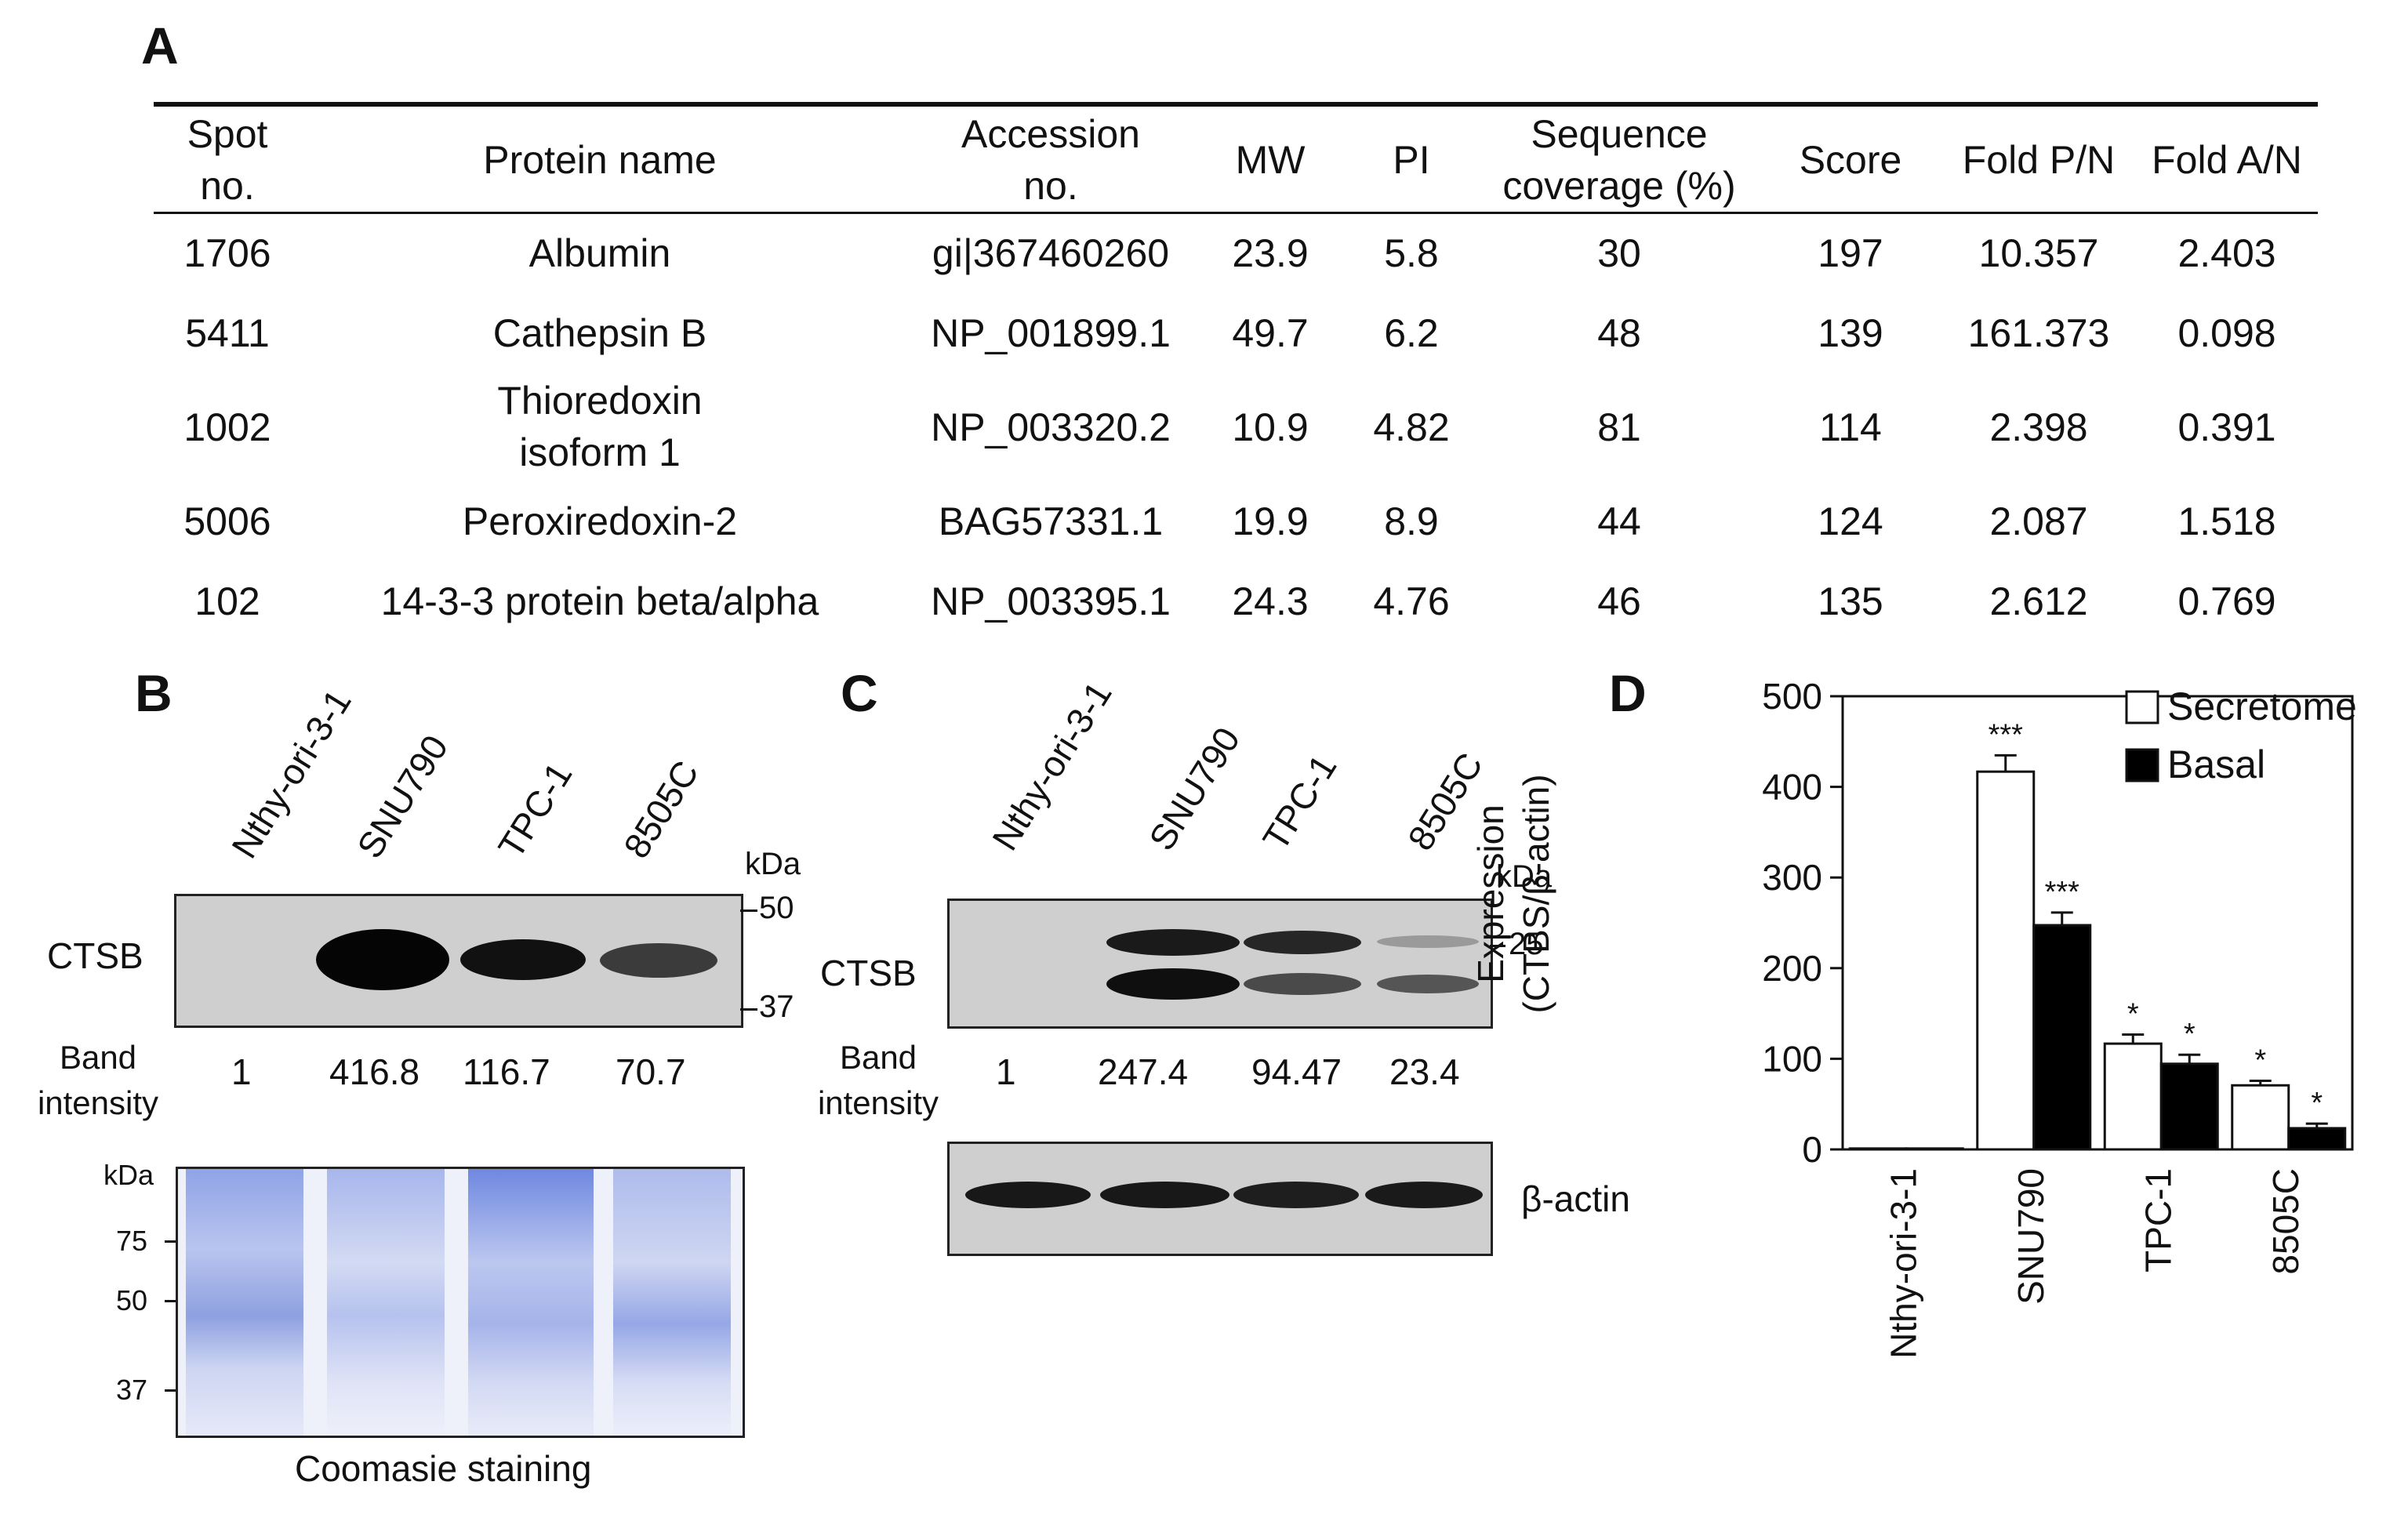  I want to click on cell-coverage: 81, so click(1619, 427).